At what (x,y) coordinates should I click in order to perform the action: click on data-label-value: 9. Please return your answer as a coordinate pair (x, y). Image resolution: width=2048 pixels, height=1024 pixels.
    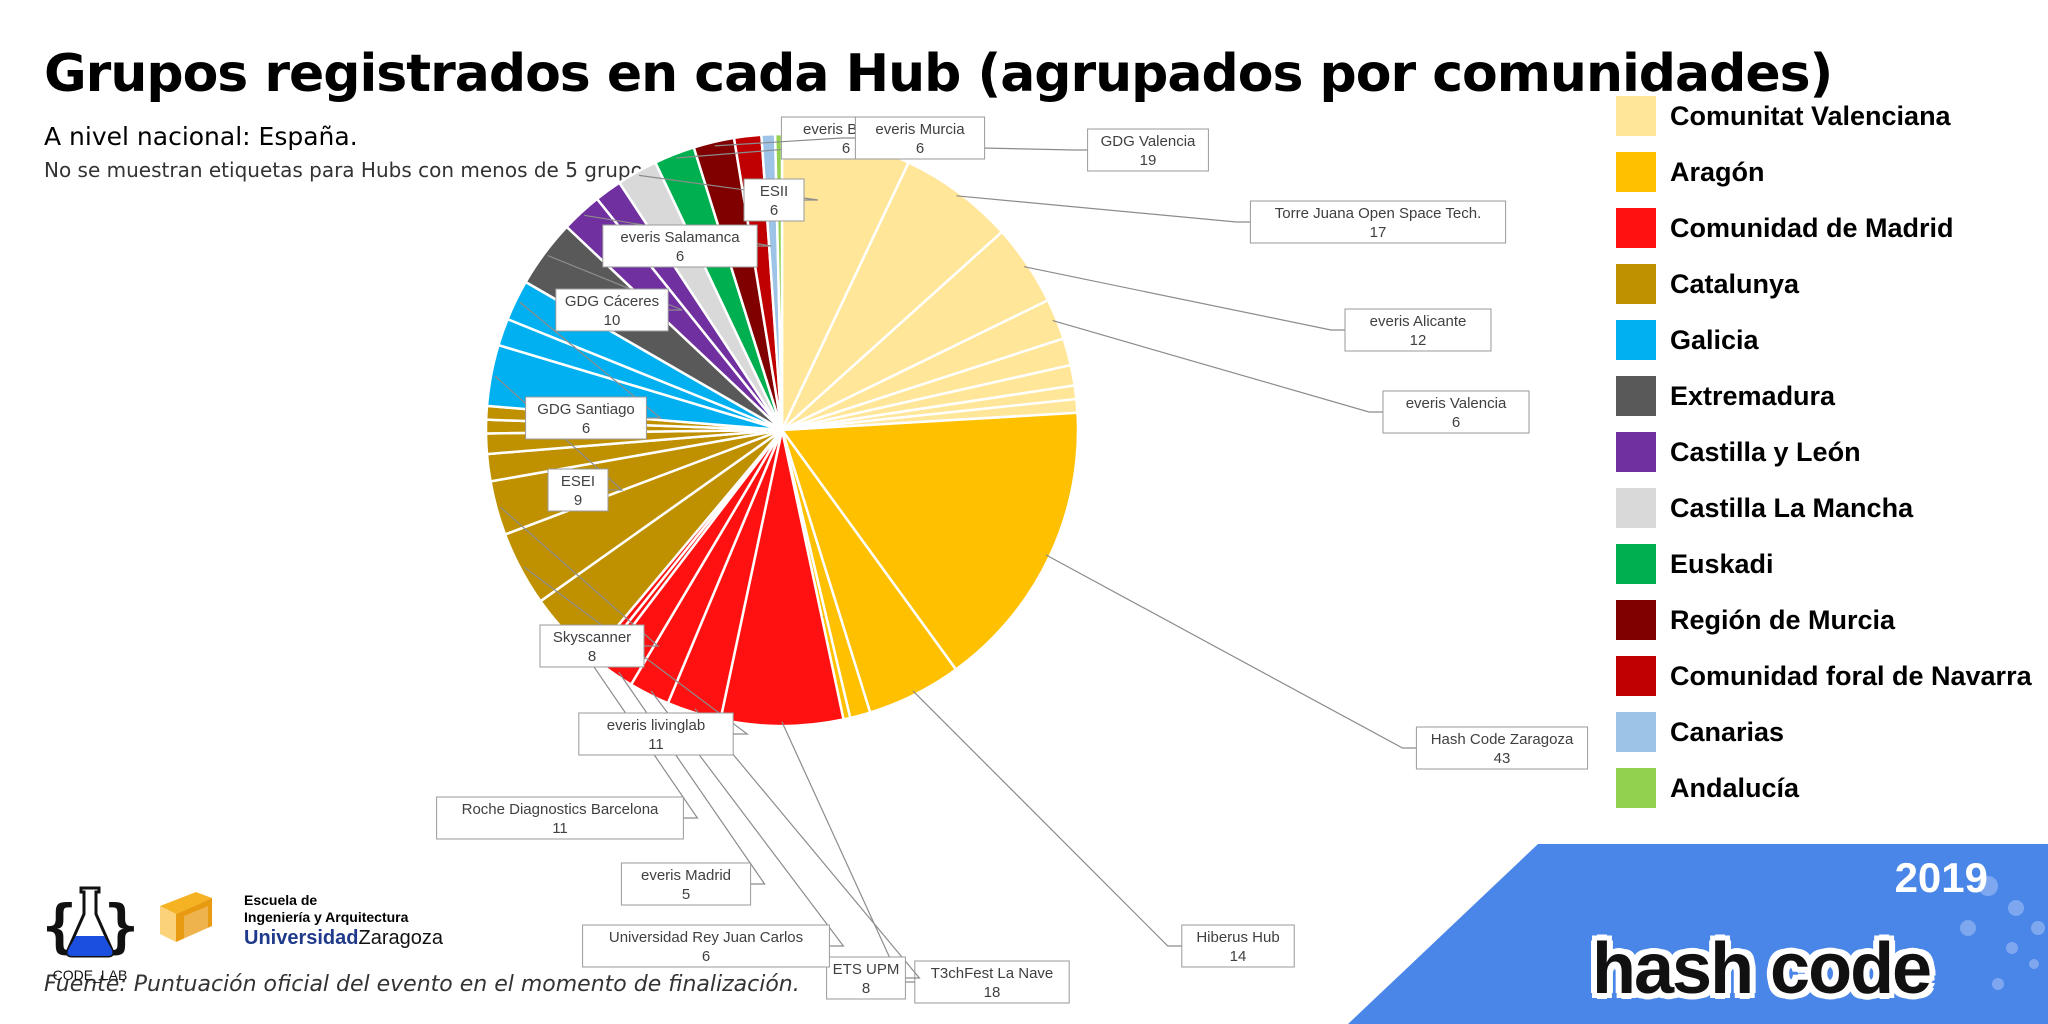
    Looking at the image, I should click on (578, 500).